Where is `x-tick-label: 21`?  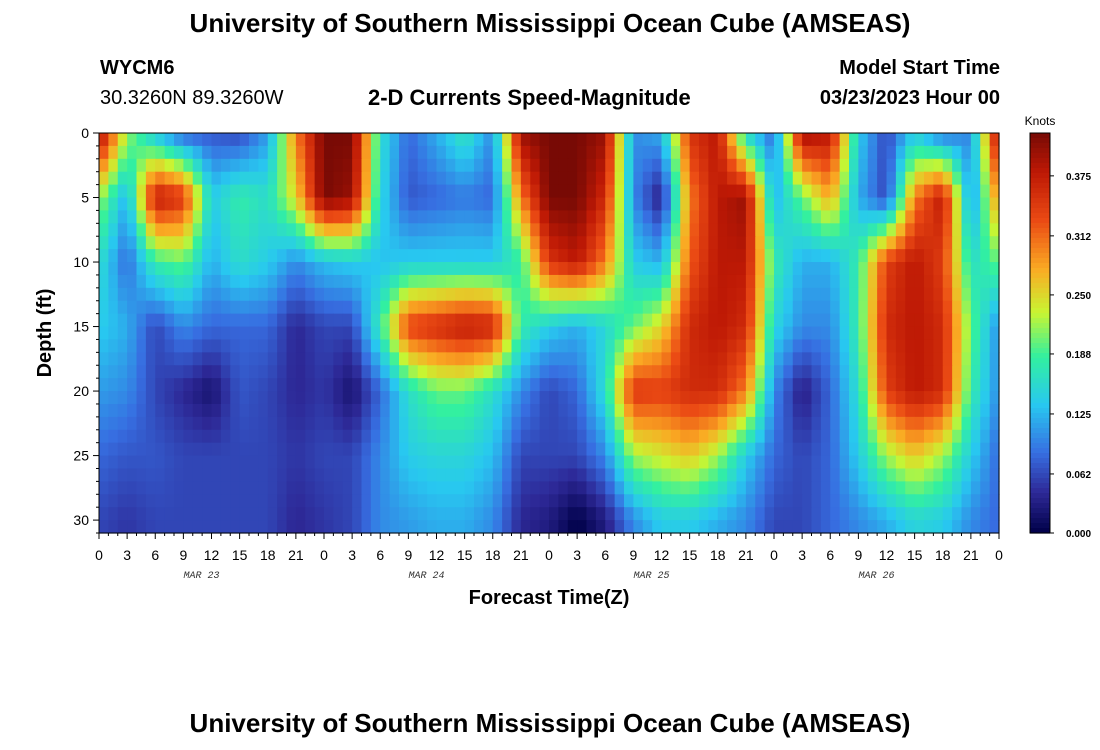 x-tick-label: 21 is located at coordinates (746, 555).